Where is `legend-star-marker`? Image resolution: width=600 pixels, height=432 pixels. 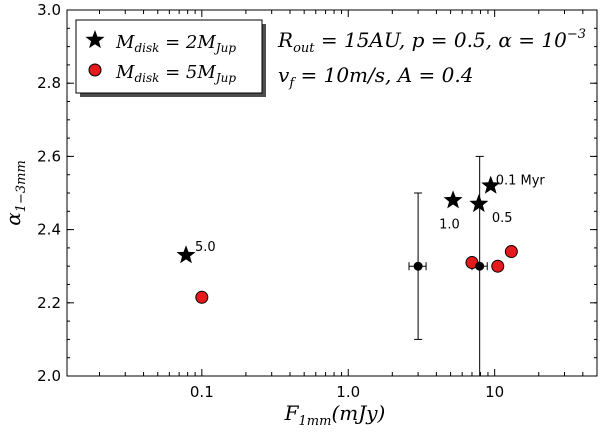 legend-star-marker is located at coordinates (95, 39).